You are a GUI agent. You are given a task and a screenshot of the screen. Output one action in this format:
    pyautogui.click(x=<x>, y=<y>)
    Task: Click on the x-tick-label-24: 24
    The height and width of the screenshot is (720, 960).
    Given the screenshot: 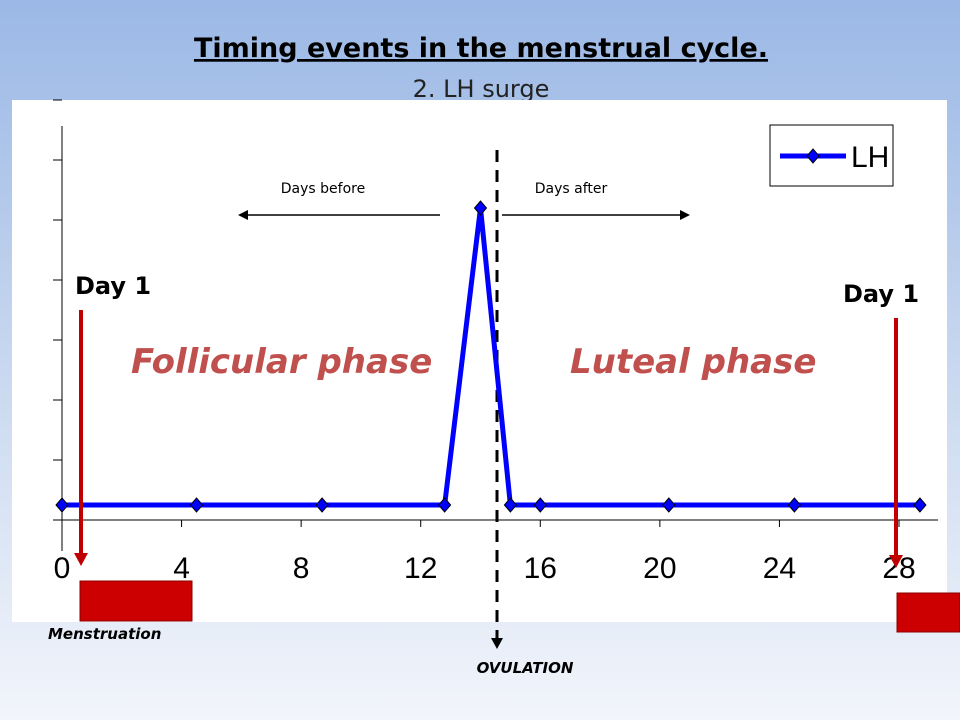 What is the action you would take?
    pyautogui.click(x=779, y=568)
    